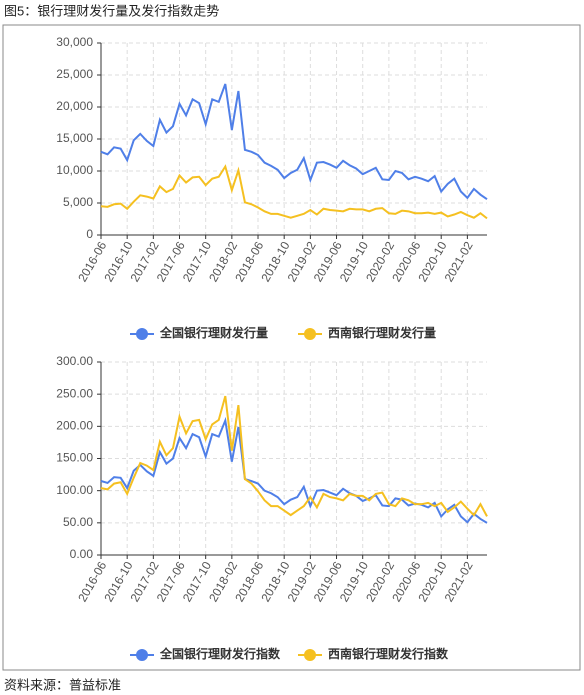 This screenshot has height=695, width=584. Describe the element at coordinates (74, 138) in the screenshot. I see `y-tick-label: 15,000` at that location.